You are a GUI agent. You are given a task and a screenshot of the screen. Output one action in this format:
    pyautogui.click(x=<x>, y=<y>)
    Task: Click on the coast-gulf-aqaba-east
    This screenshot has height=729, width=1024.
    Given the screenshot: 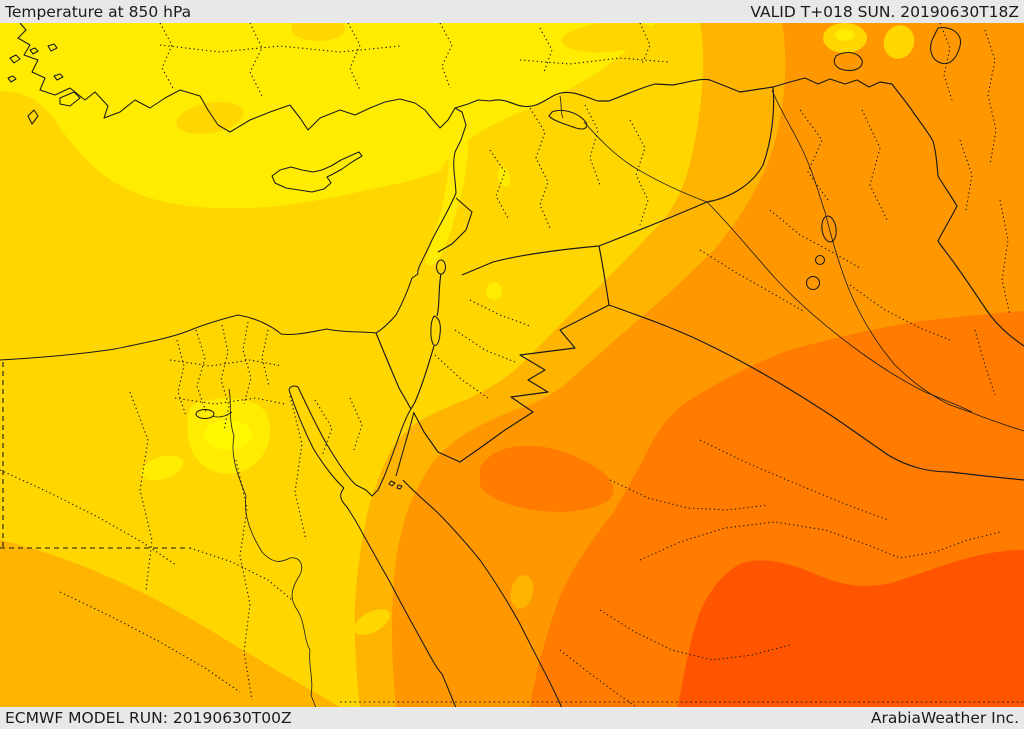 What is the action you would take?
    pyautogui.click(x=405, y=444)
    